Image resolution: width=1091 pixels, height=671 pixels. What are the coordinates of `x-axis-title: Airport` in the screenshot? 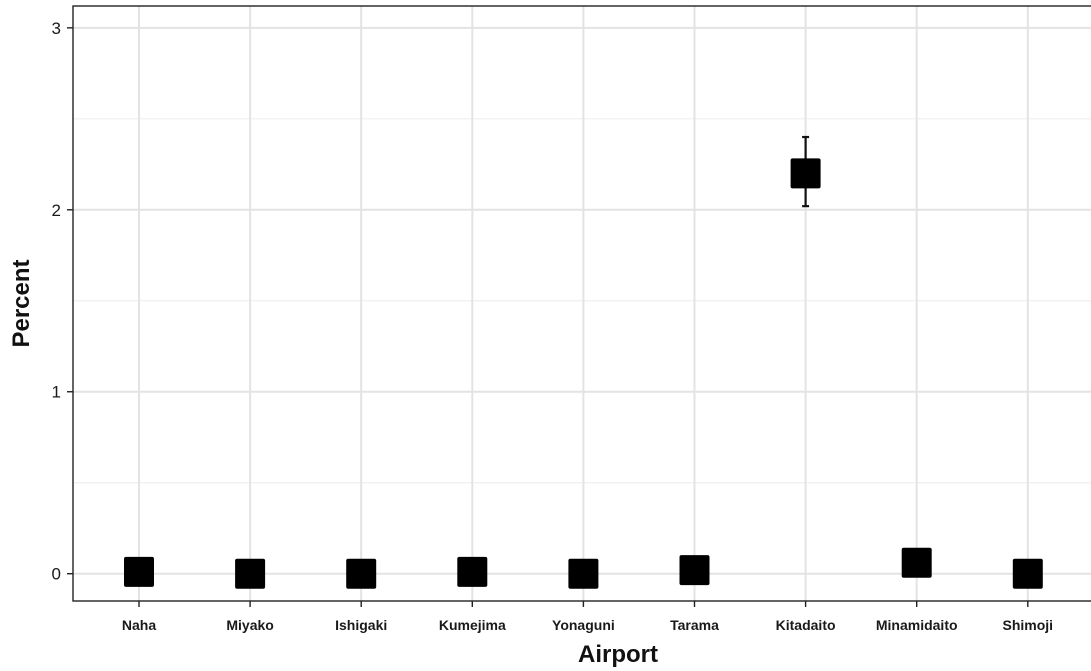 It's located at (618, 654).